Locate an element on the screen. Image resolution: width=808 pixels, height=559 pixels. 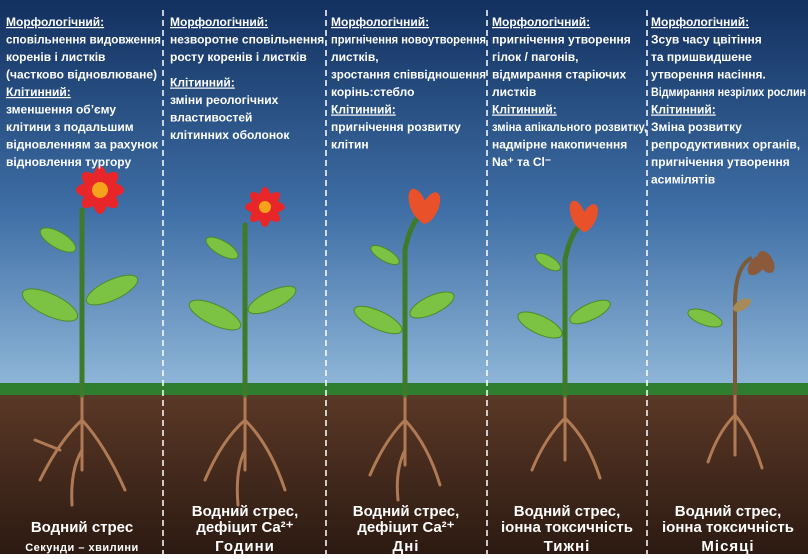
cell-text: репродуктивних органів, is located at coordinates (725, 145).